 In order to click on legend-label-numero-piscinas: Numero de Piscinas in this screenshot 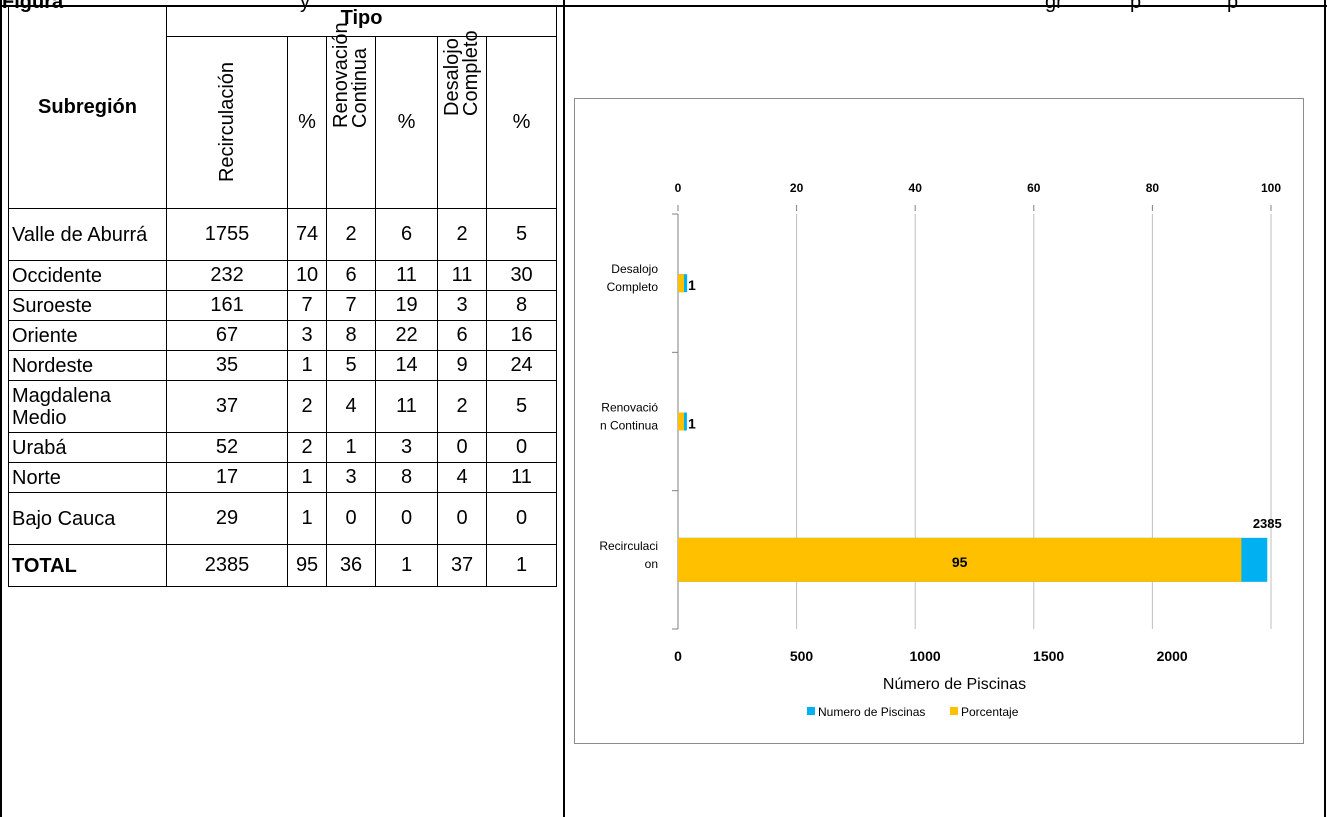, I will do `click(871, 712)`.